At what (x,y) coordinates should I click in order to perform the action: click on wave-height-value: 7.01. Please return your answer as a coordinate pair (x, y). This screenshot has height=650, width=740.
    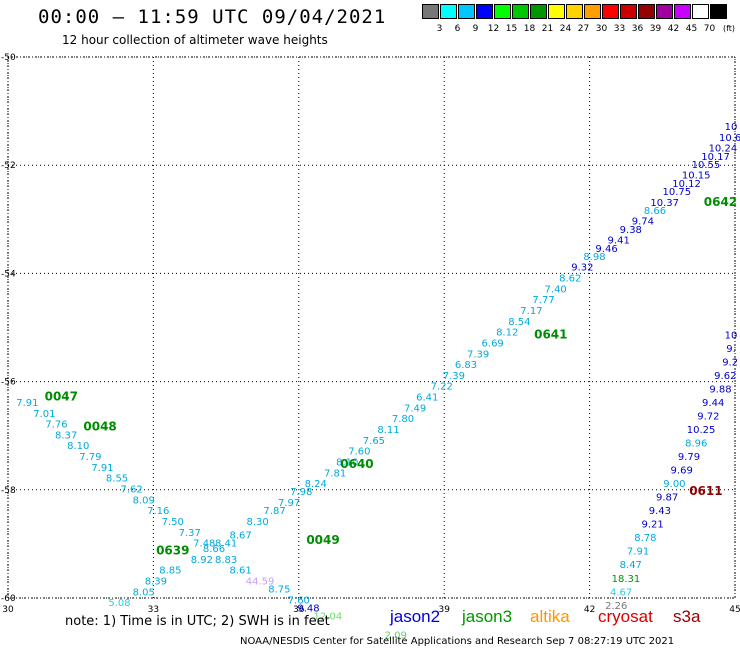
    Looking at the image, I should click on (44, 414).